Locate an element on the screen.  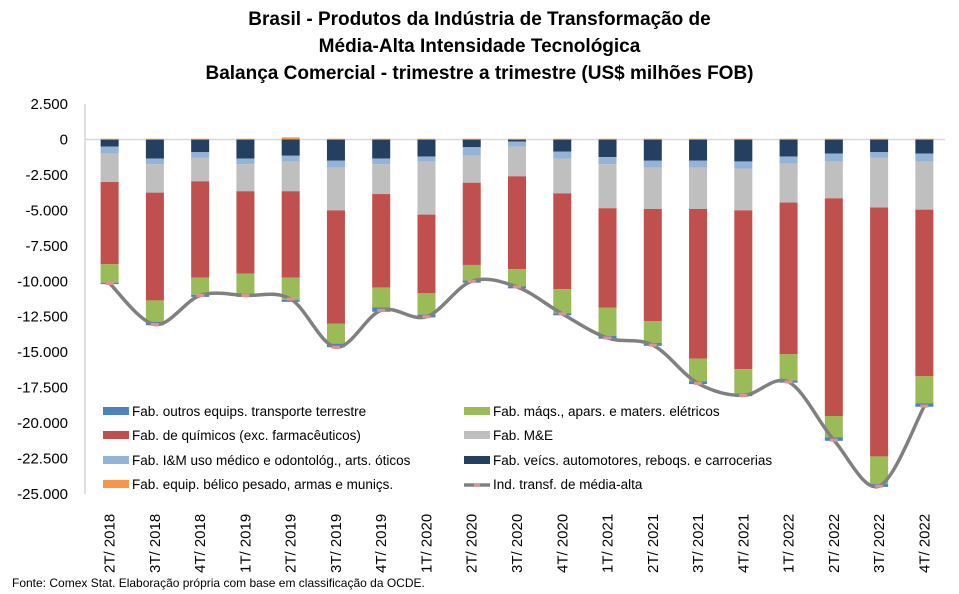
x-tick-label: 3T/ 2020 is located at coordinates (517, 543).